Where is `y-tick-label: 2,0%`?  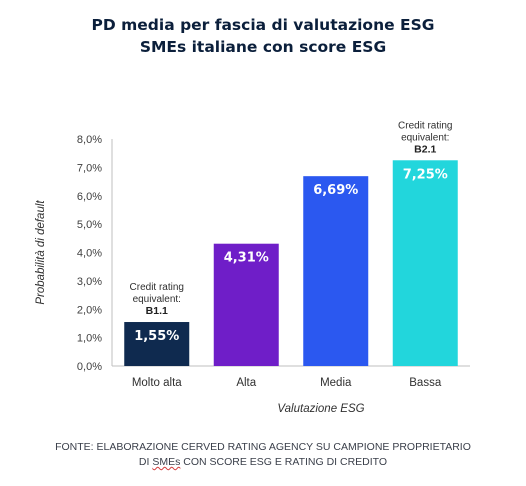 y-tick-label: 2,0% is located at coordinates (89, 310).